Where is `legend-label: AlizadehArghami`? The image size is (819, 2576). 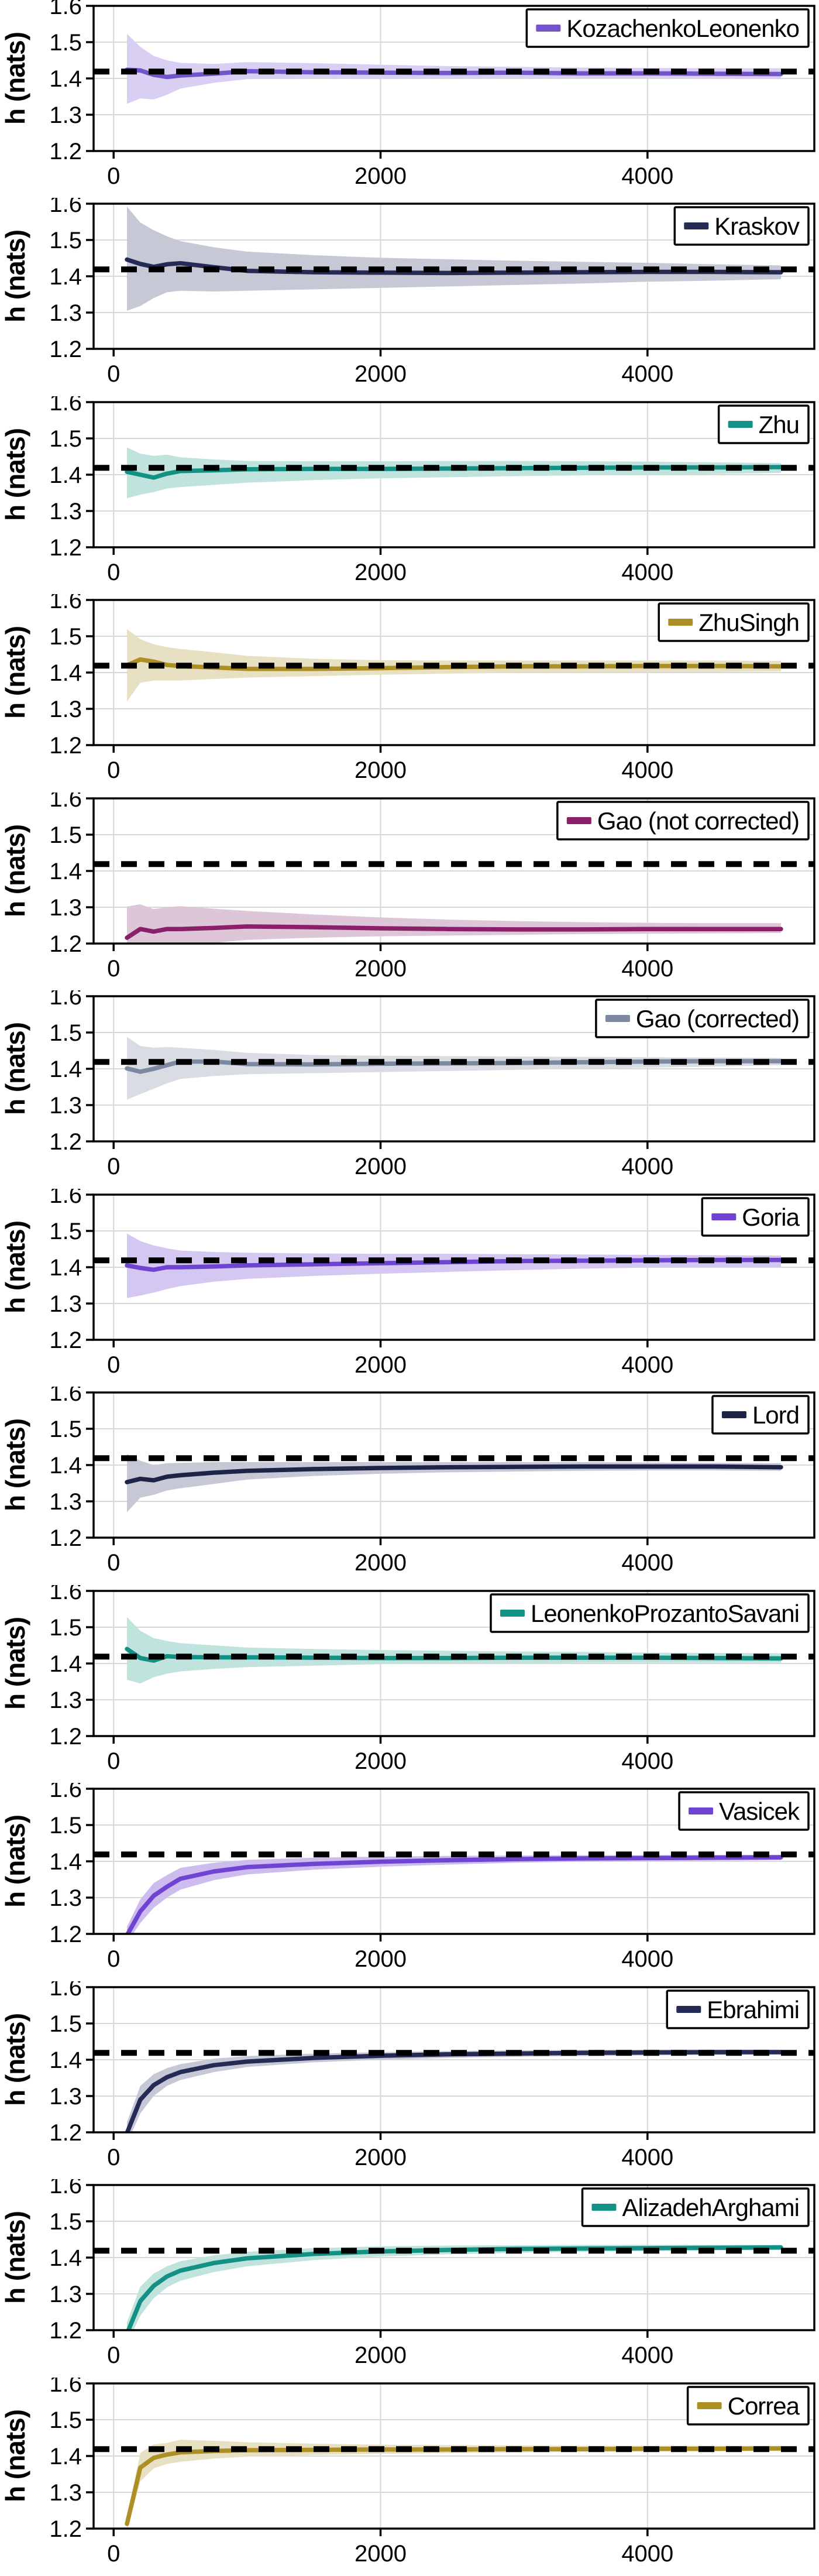
legend-label: AlizadehArghami is located at coordinates (710, 2207).